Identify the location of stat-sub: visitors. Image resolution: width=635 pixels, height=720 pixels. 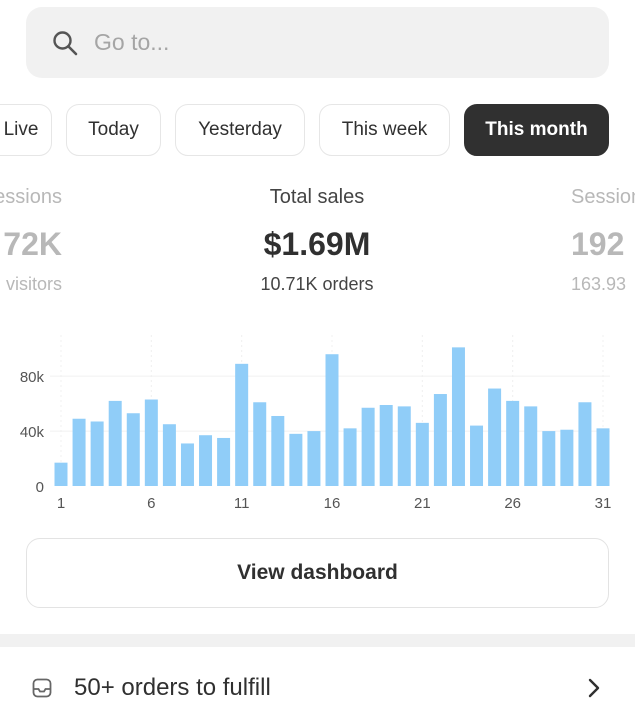
(33, 284).